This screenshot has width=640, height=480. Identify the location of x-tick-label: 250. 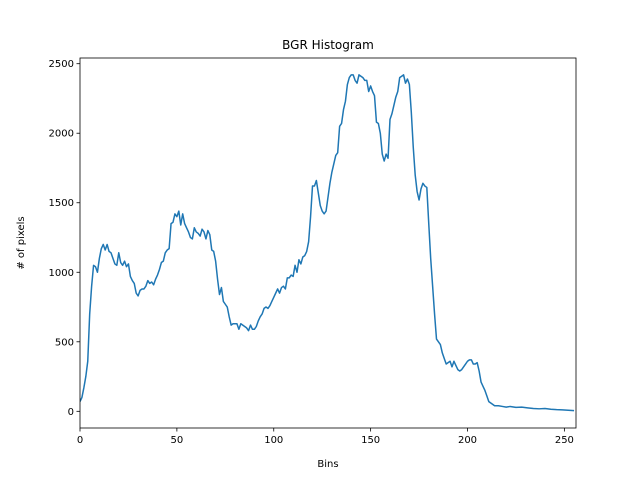
(564, 440).